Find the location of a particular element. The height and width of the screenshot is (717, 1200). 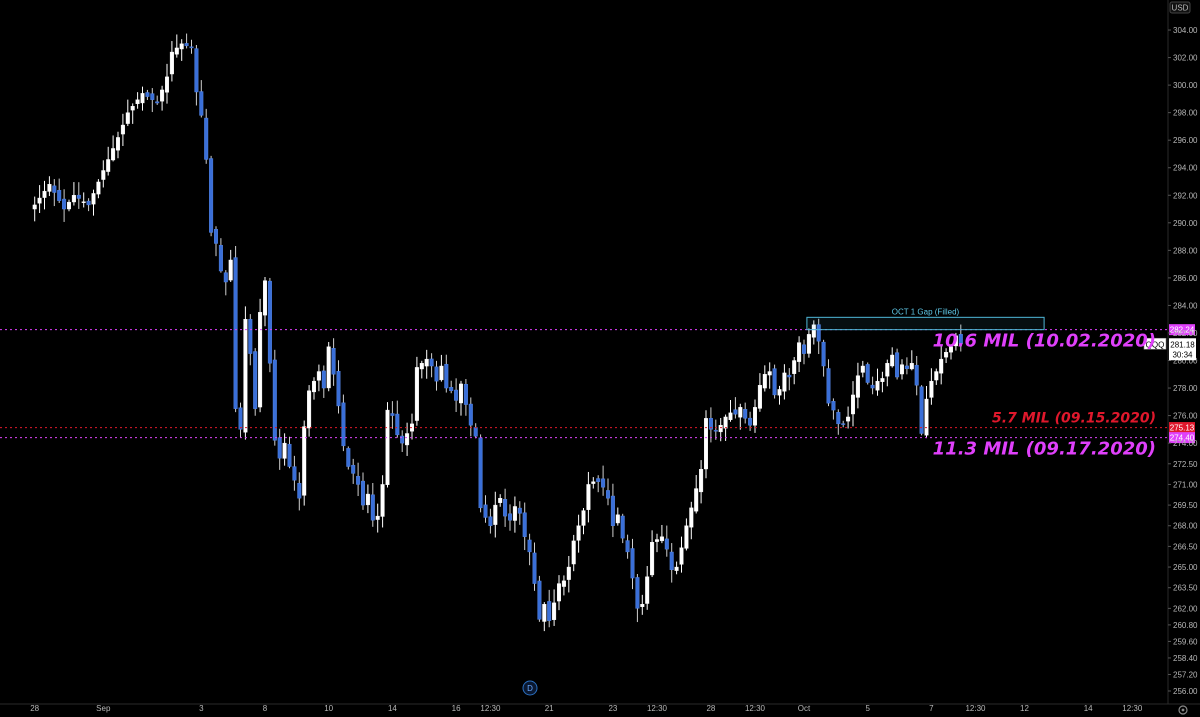

x-tick-label: 23 is located at coordinates (612, 708).